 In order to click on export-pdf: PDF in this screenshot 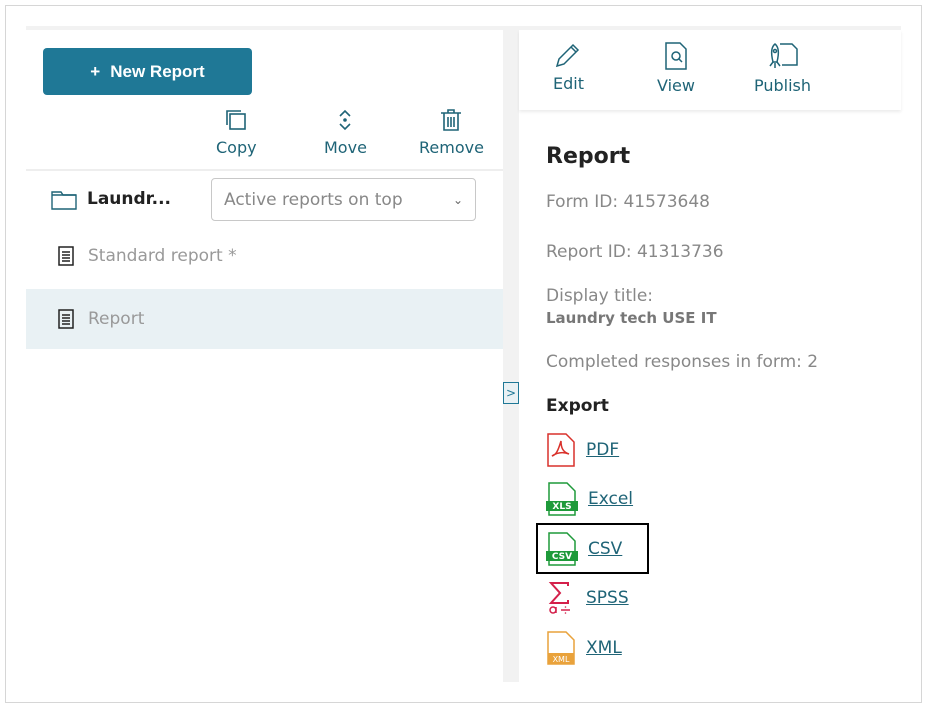, I will do `click(582, 450)`.